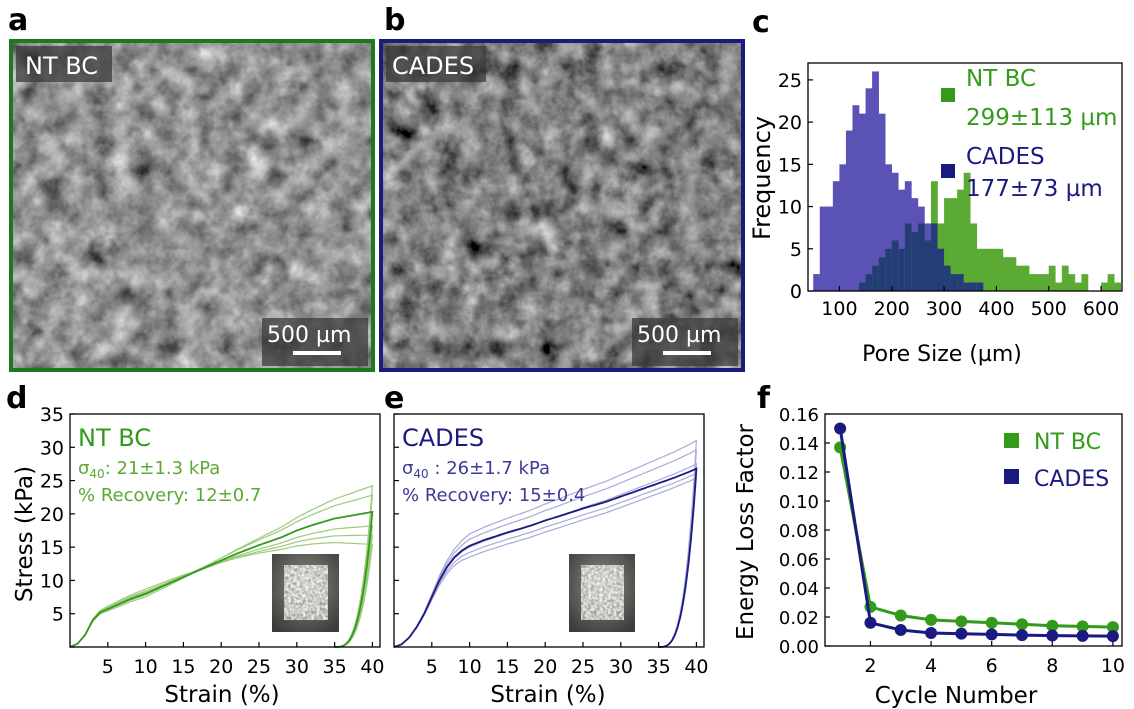 This screenshot has width=1134, height=709. What do you see at coordinates (790, 123) in the screenshot?
I see `hist-ytick-label: 20` at bounding box center [790, 123].